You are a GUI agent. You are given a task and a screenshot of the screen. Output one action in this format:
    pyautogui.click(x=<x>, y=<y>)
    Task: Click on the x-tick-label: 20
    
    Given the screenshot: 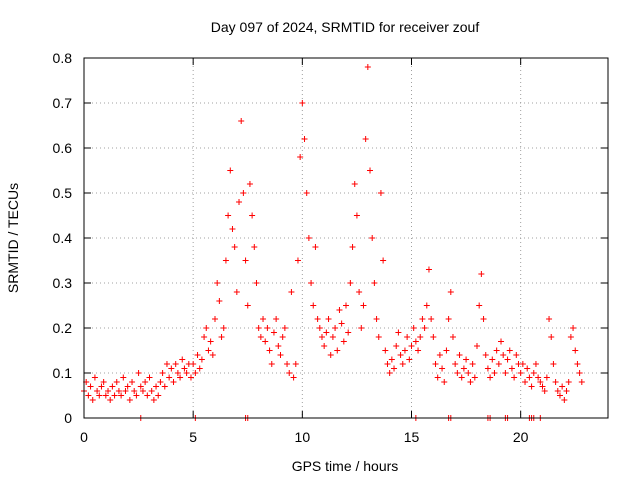 What is the action you would take?
    pyautogui.click(x=521, y=437)
    